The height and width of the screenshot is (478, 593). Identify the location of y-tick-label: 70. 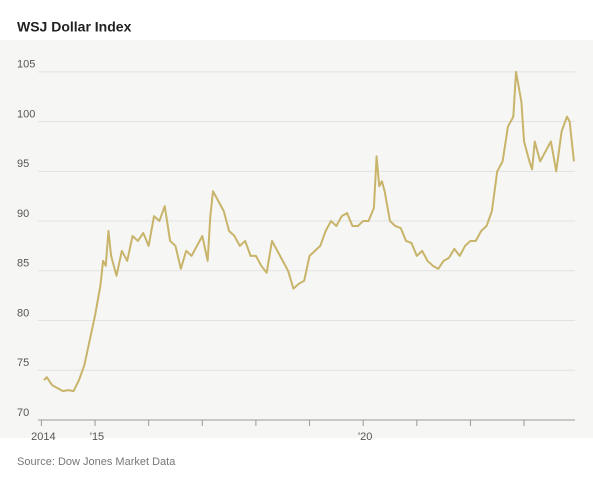
(23, 413).